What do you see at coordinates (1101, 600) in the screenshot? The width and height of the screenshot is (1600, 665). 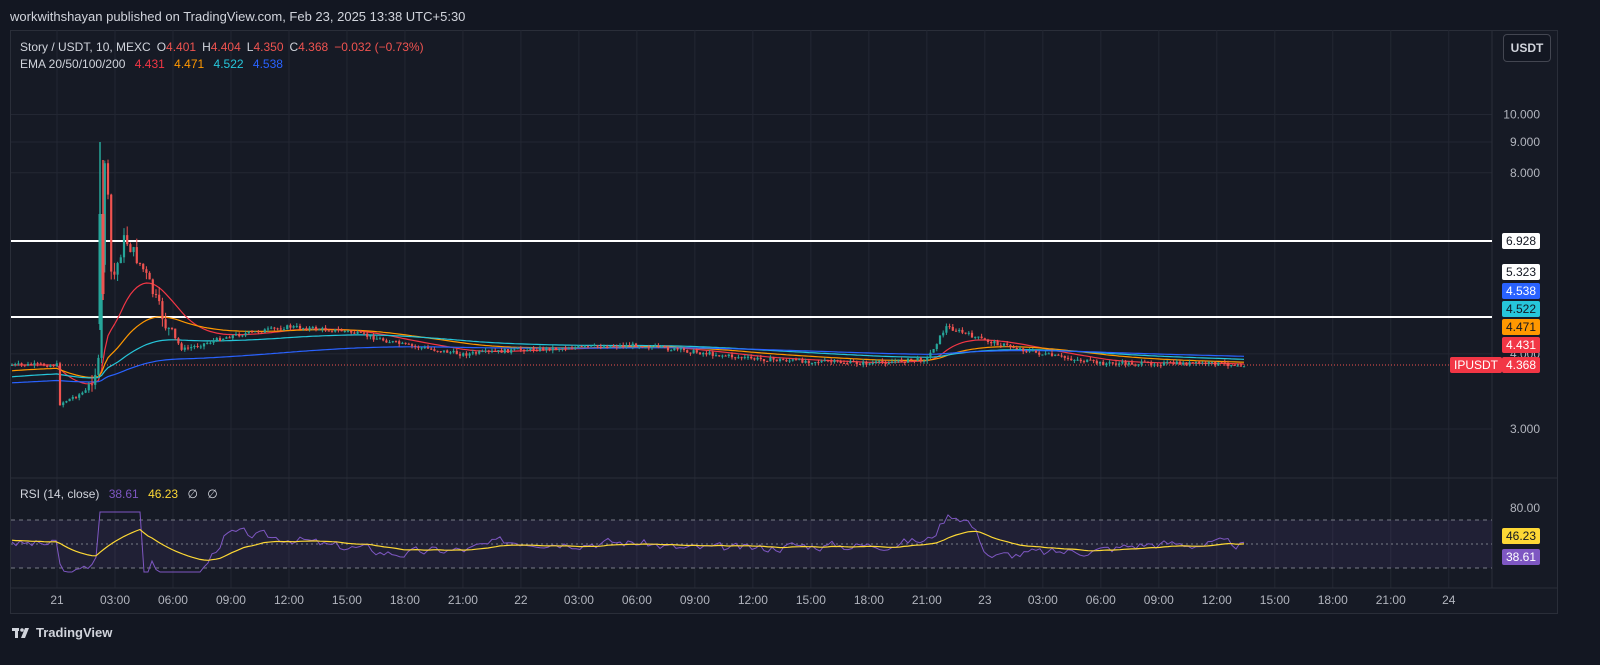 I see `time-tick-label: 06:00` at bounding box center [1101, 600].